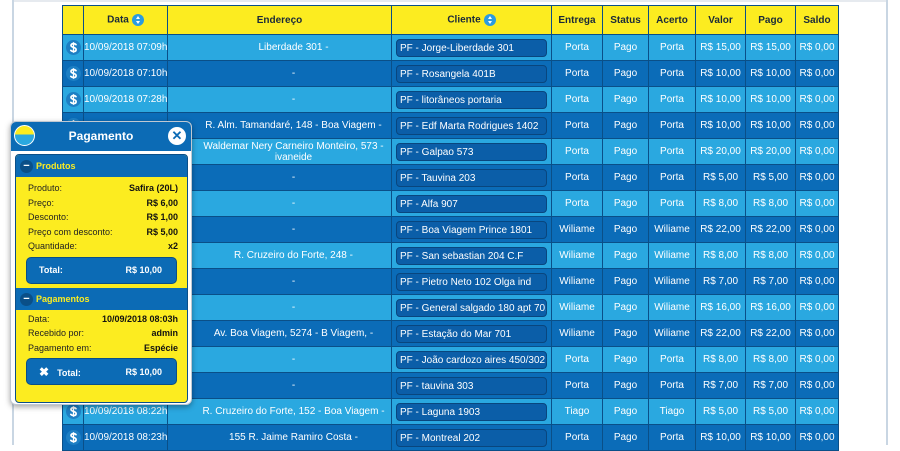 Image resolution: width=900 pixels, height=451 pixels. Describe the element at coordinates (450, 1) in the screenshot. I see `top-border` at that location.